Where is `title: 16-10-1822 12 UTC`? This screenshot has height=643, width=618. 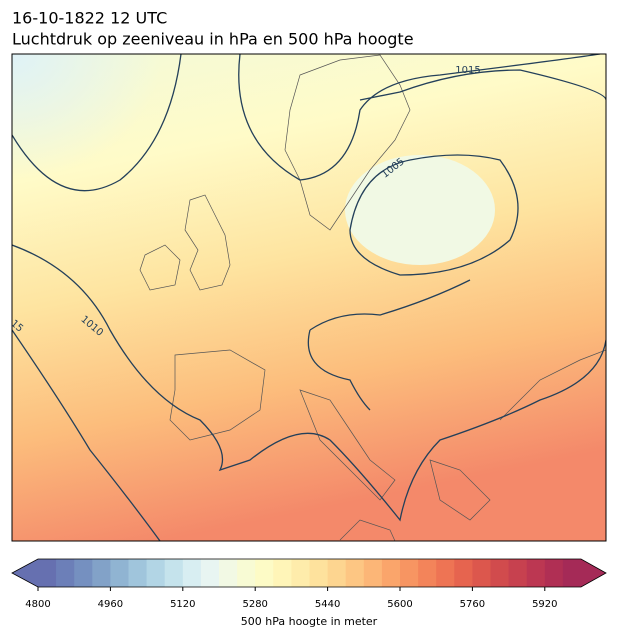
title: 16-10-1822 12 UTC is located at coordinates (89, 18).